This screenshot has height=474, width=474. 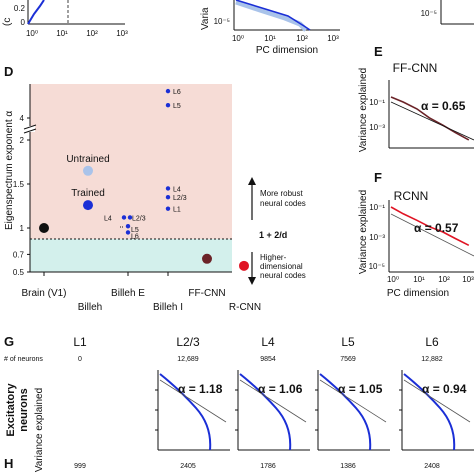 What do you see at coordinates (20, 8) in the screenshot?
I see `top-left-tick-02: 0.2` at bounding box center [20, 8].